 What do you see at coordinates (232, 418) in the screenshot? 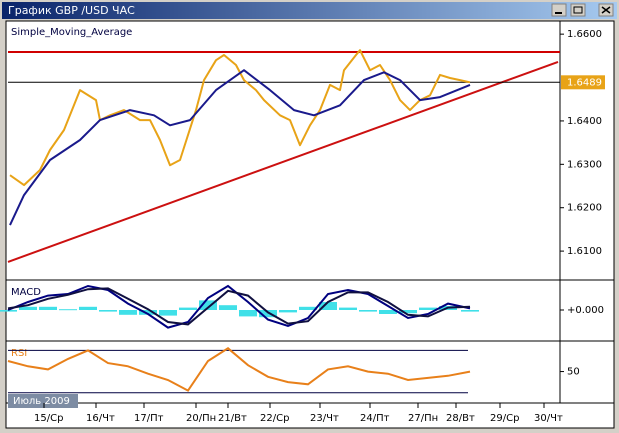
I see `x-tick-label: 21/Вт` at bounding box center [232, 418].